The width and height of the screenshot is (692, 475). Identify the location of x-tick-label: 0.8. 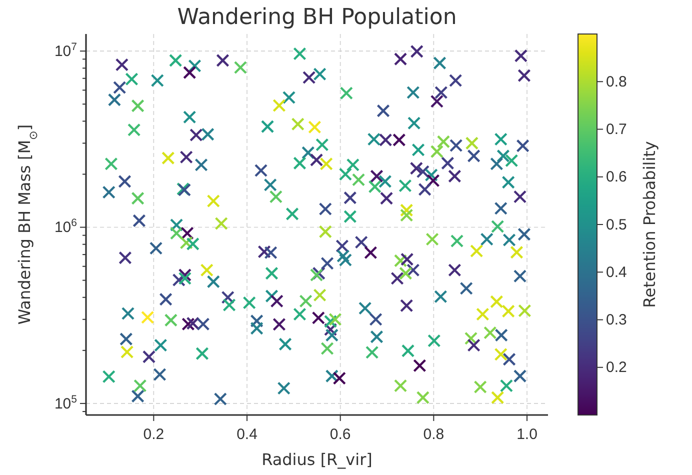
(433, 434).